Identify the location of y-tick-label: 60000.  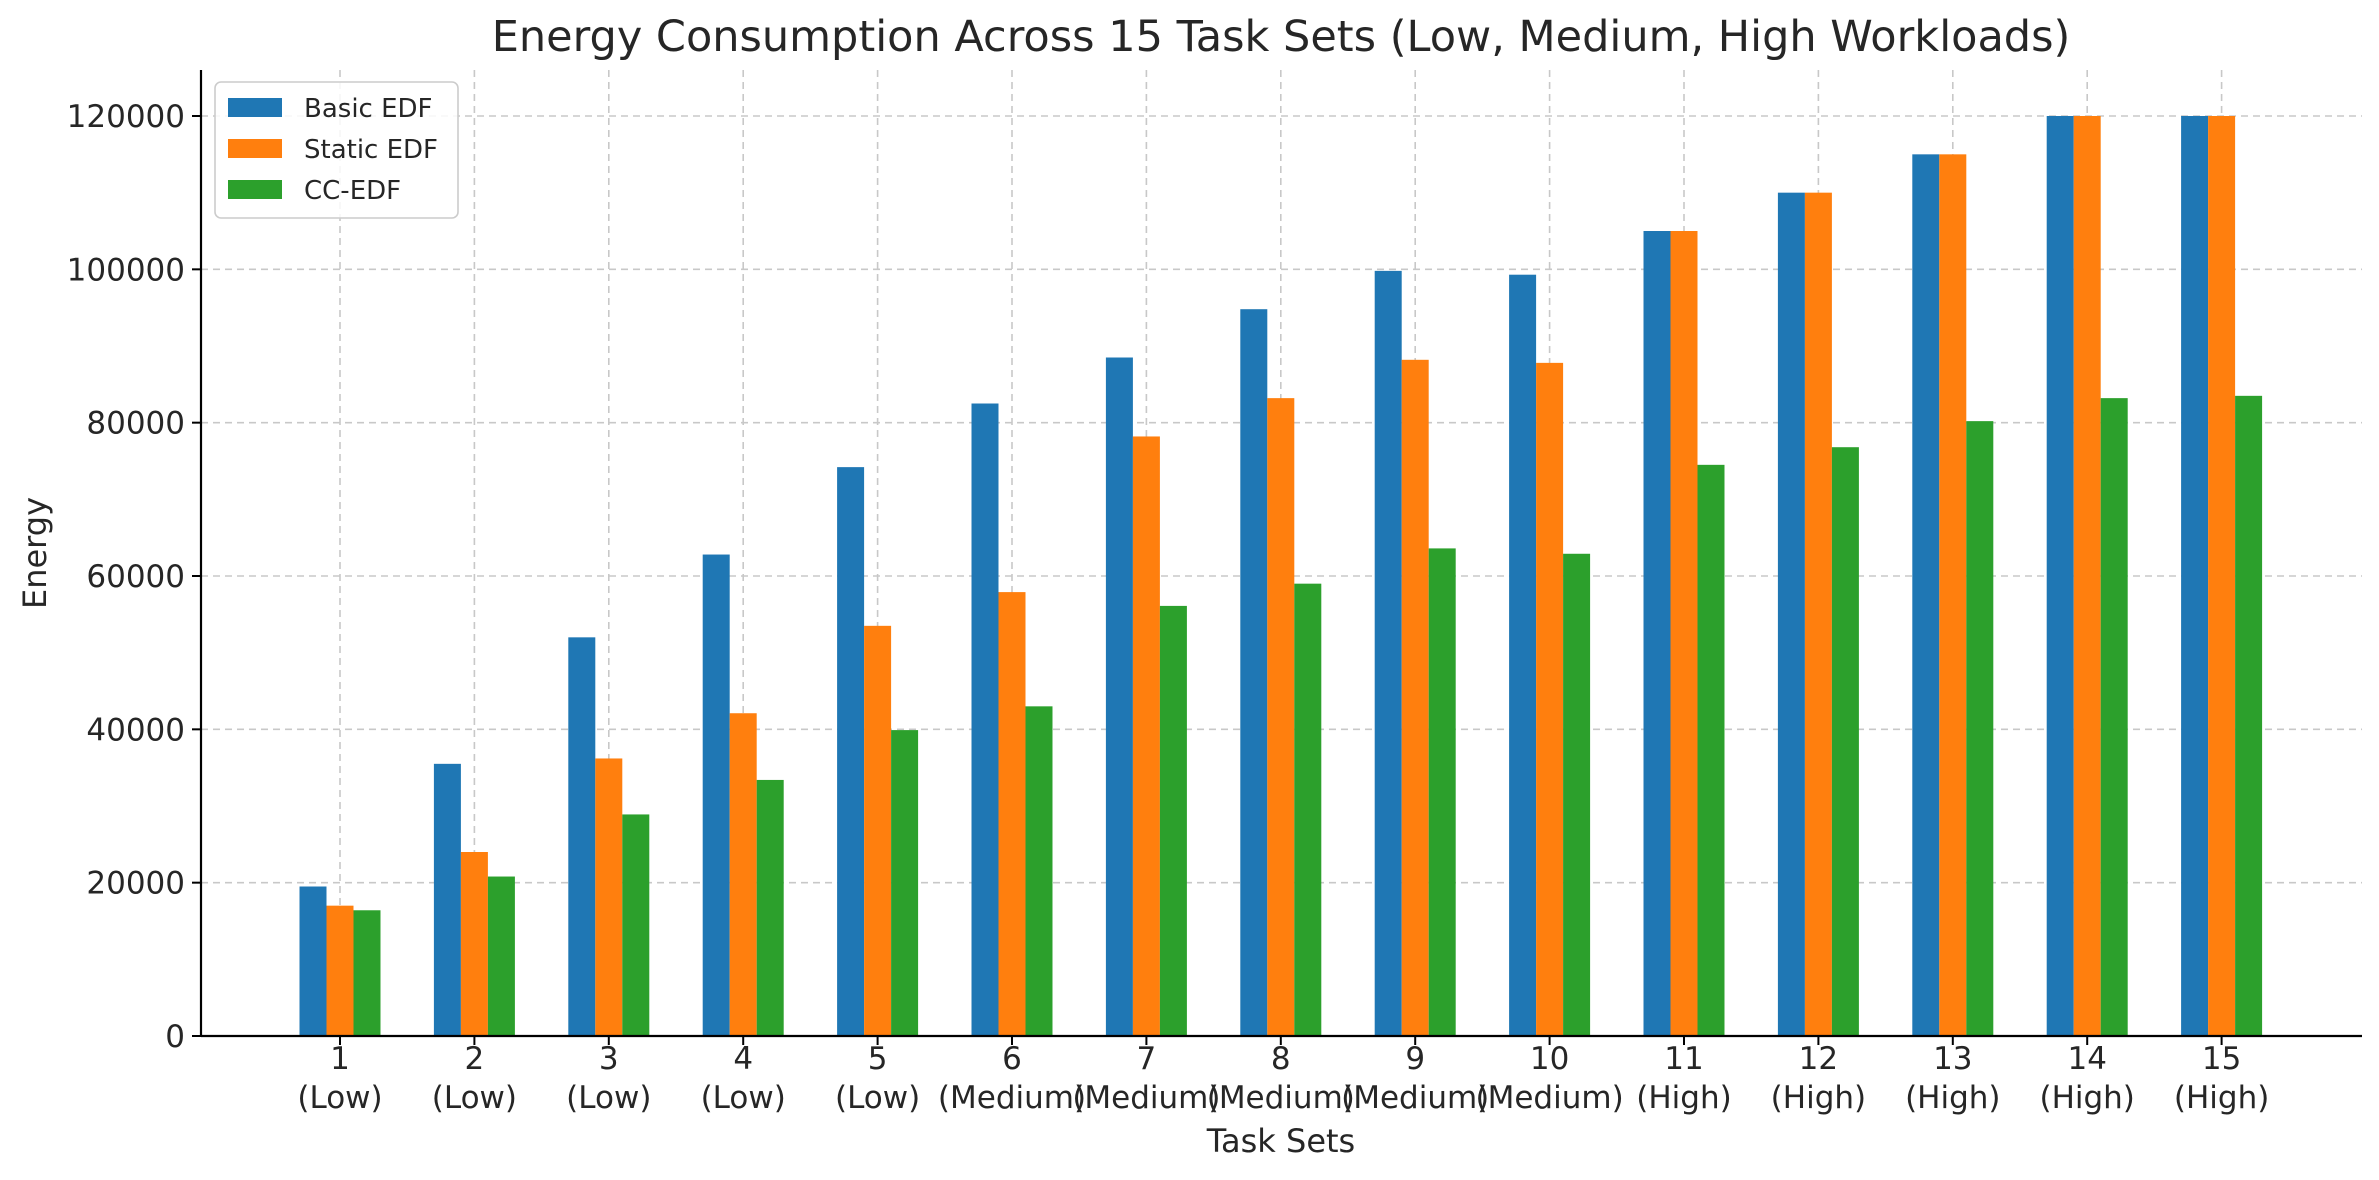
(135, 577).